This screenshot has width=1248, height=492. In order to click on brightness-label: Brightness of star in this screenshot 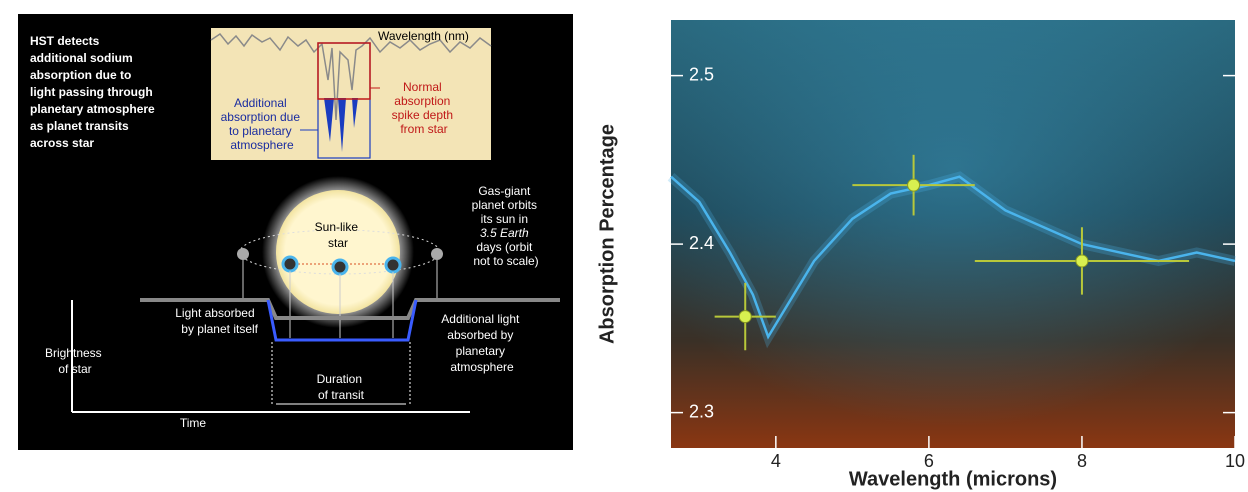, I will do `click(75, 361)`.